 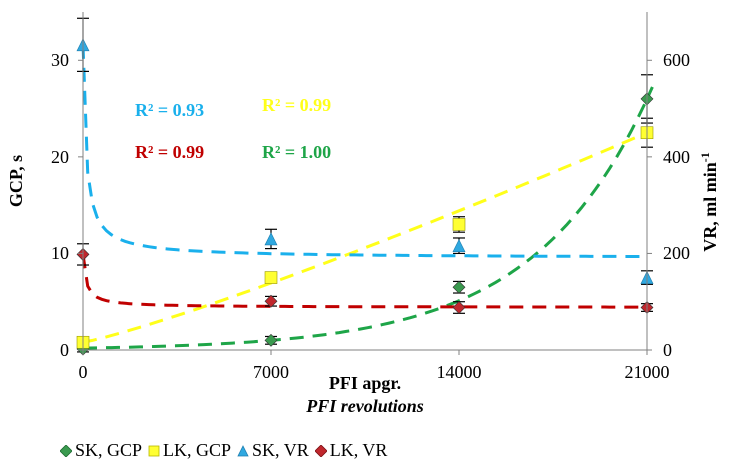 I want to click on trendline-lk-vr, so click(x=364, y=281).